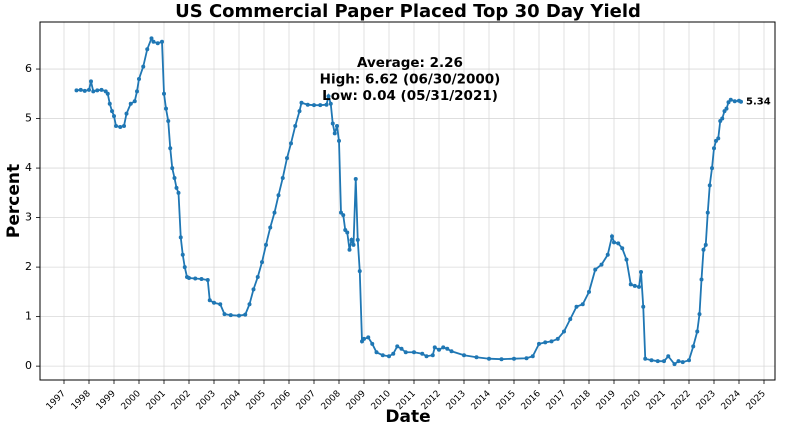 The image size is (800, 431). I want to click on x-tick-label: 2025, so click(756, 400).